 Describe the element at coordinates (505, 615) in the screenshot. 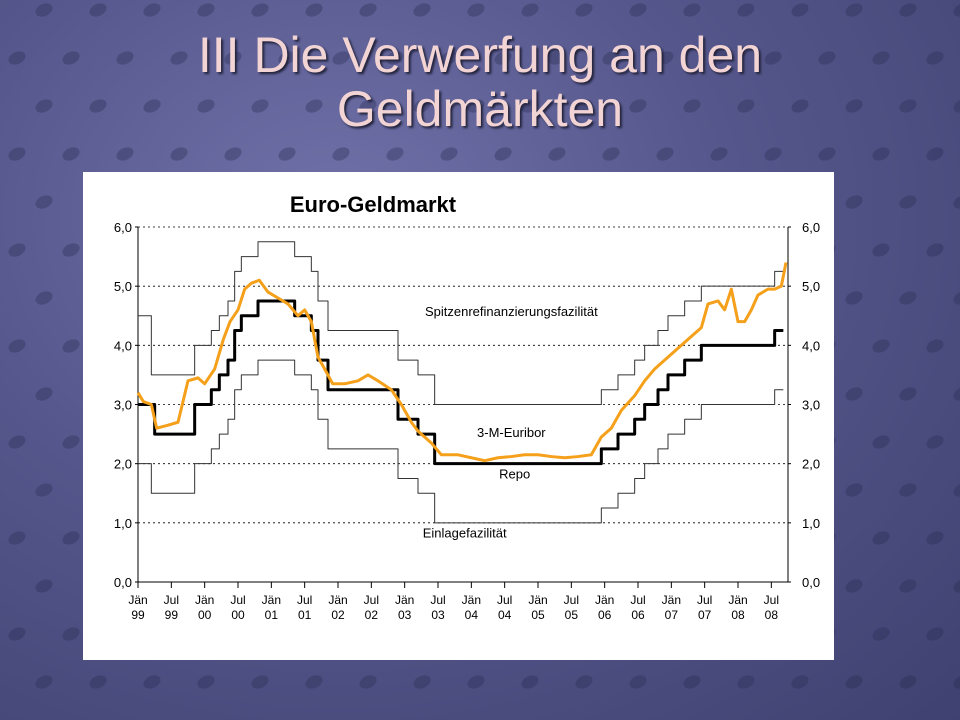

I see `x-tick-label-year: 04` at that location.